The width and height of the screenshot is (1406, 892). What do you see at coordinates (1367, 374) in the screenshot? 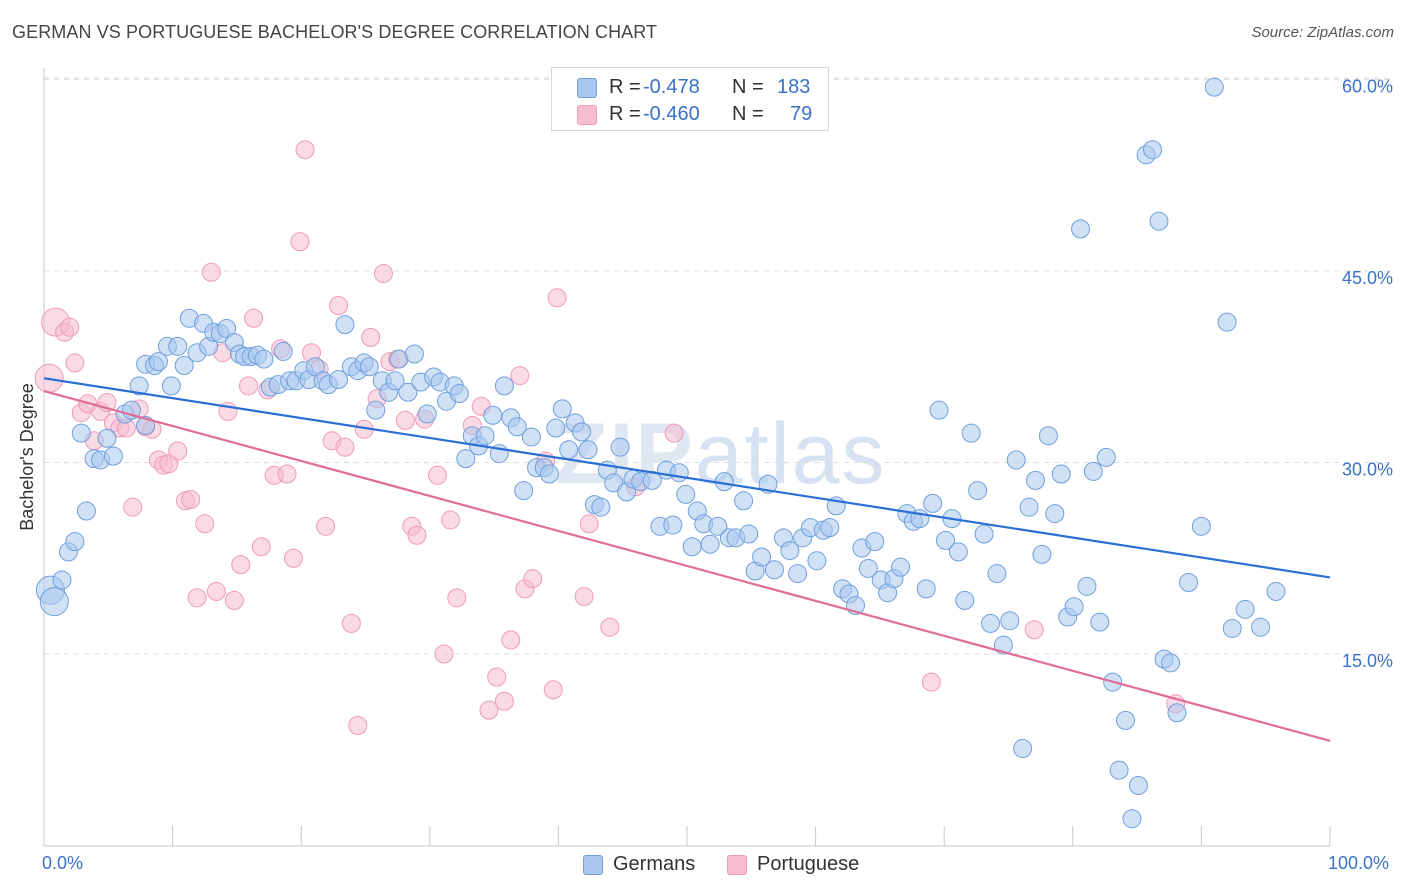
I see `y-tick-labels: 15.0% 30.0% 45.0% 60.0%` at bounding box center [1367, 374].